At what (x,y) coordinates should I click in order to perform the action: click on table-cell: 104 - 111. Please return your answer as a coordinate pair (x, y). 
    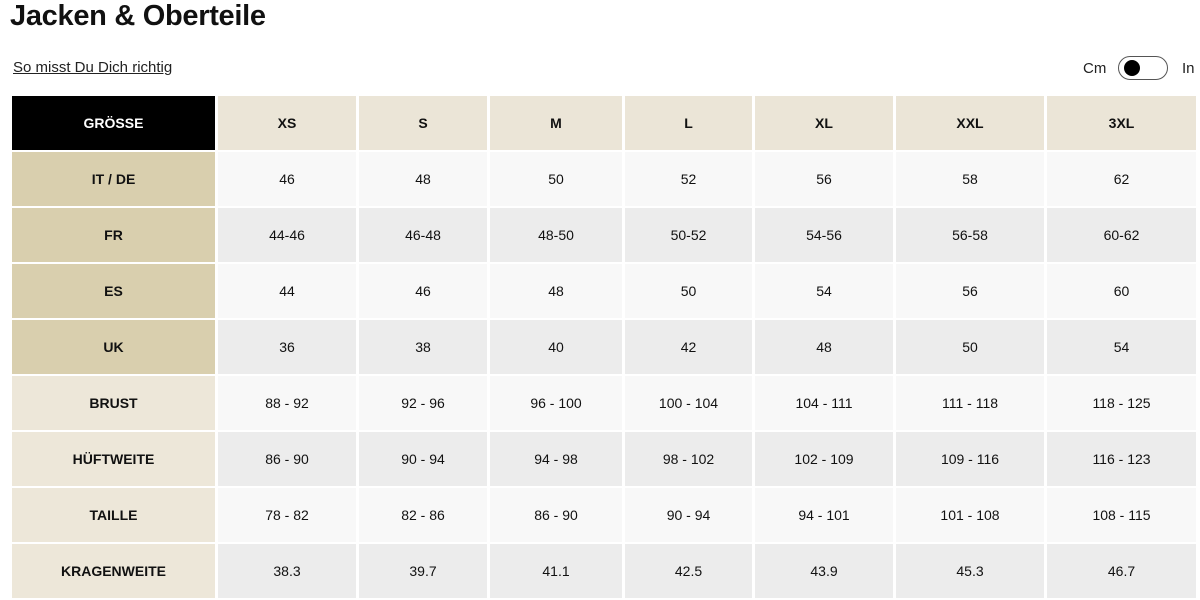
    Looking at the image, I should click on (824, 403).